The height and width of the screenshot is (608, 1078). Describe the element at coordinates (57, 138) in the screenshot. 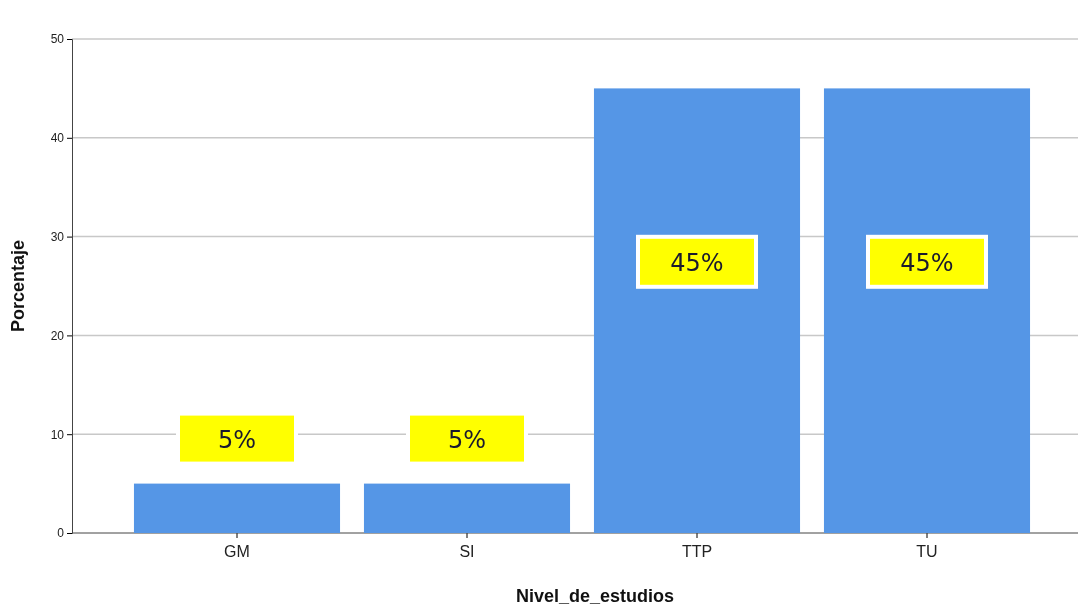

I see `y-tick-label: 40` at that location.